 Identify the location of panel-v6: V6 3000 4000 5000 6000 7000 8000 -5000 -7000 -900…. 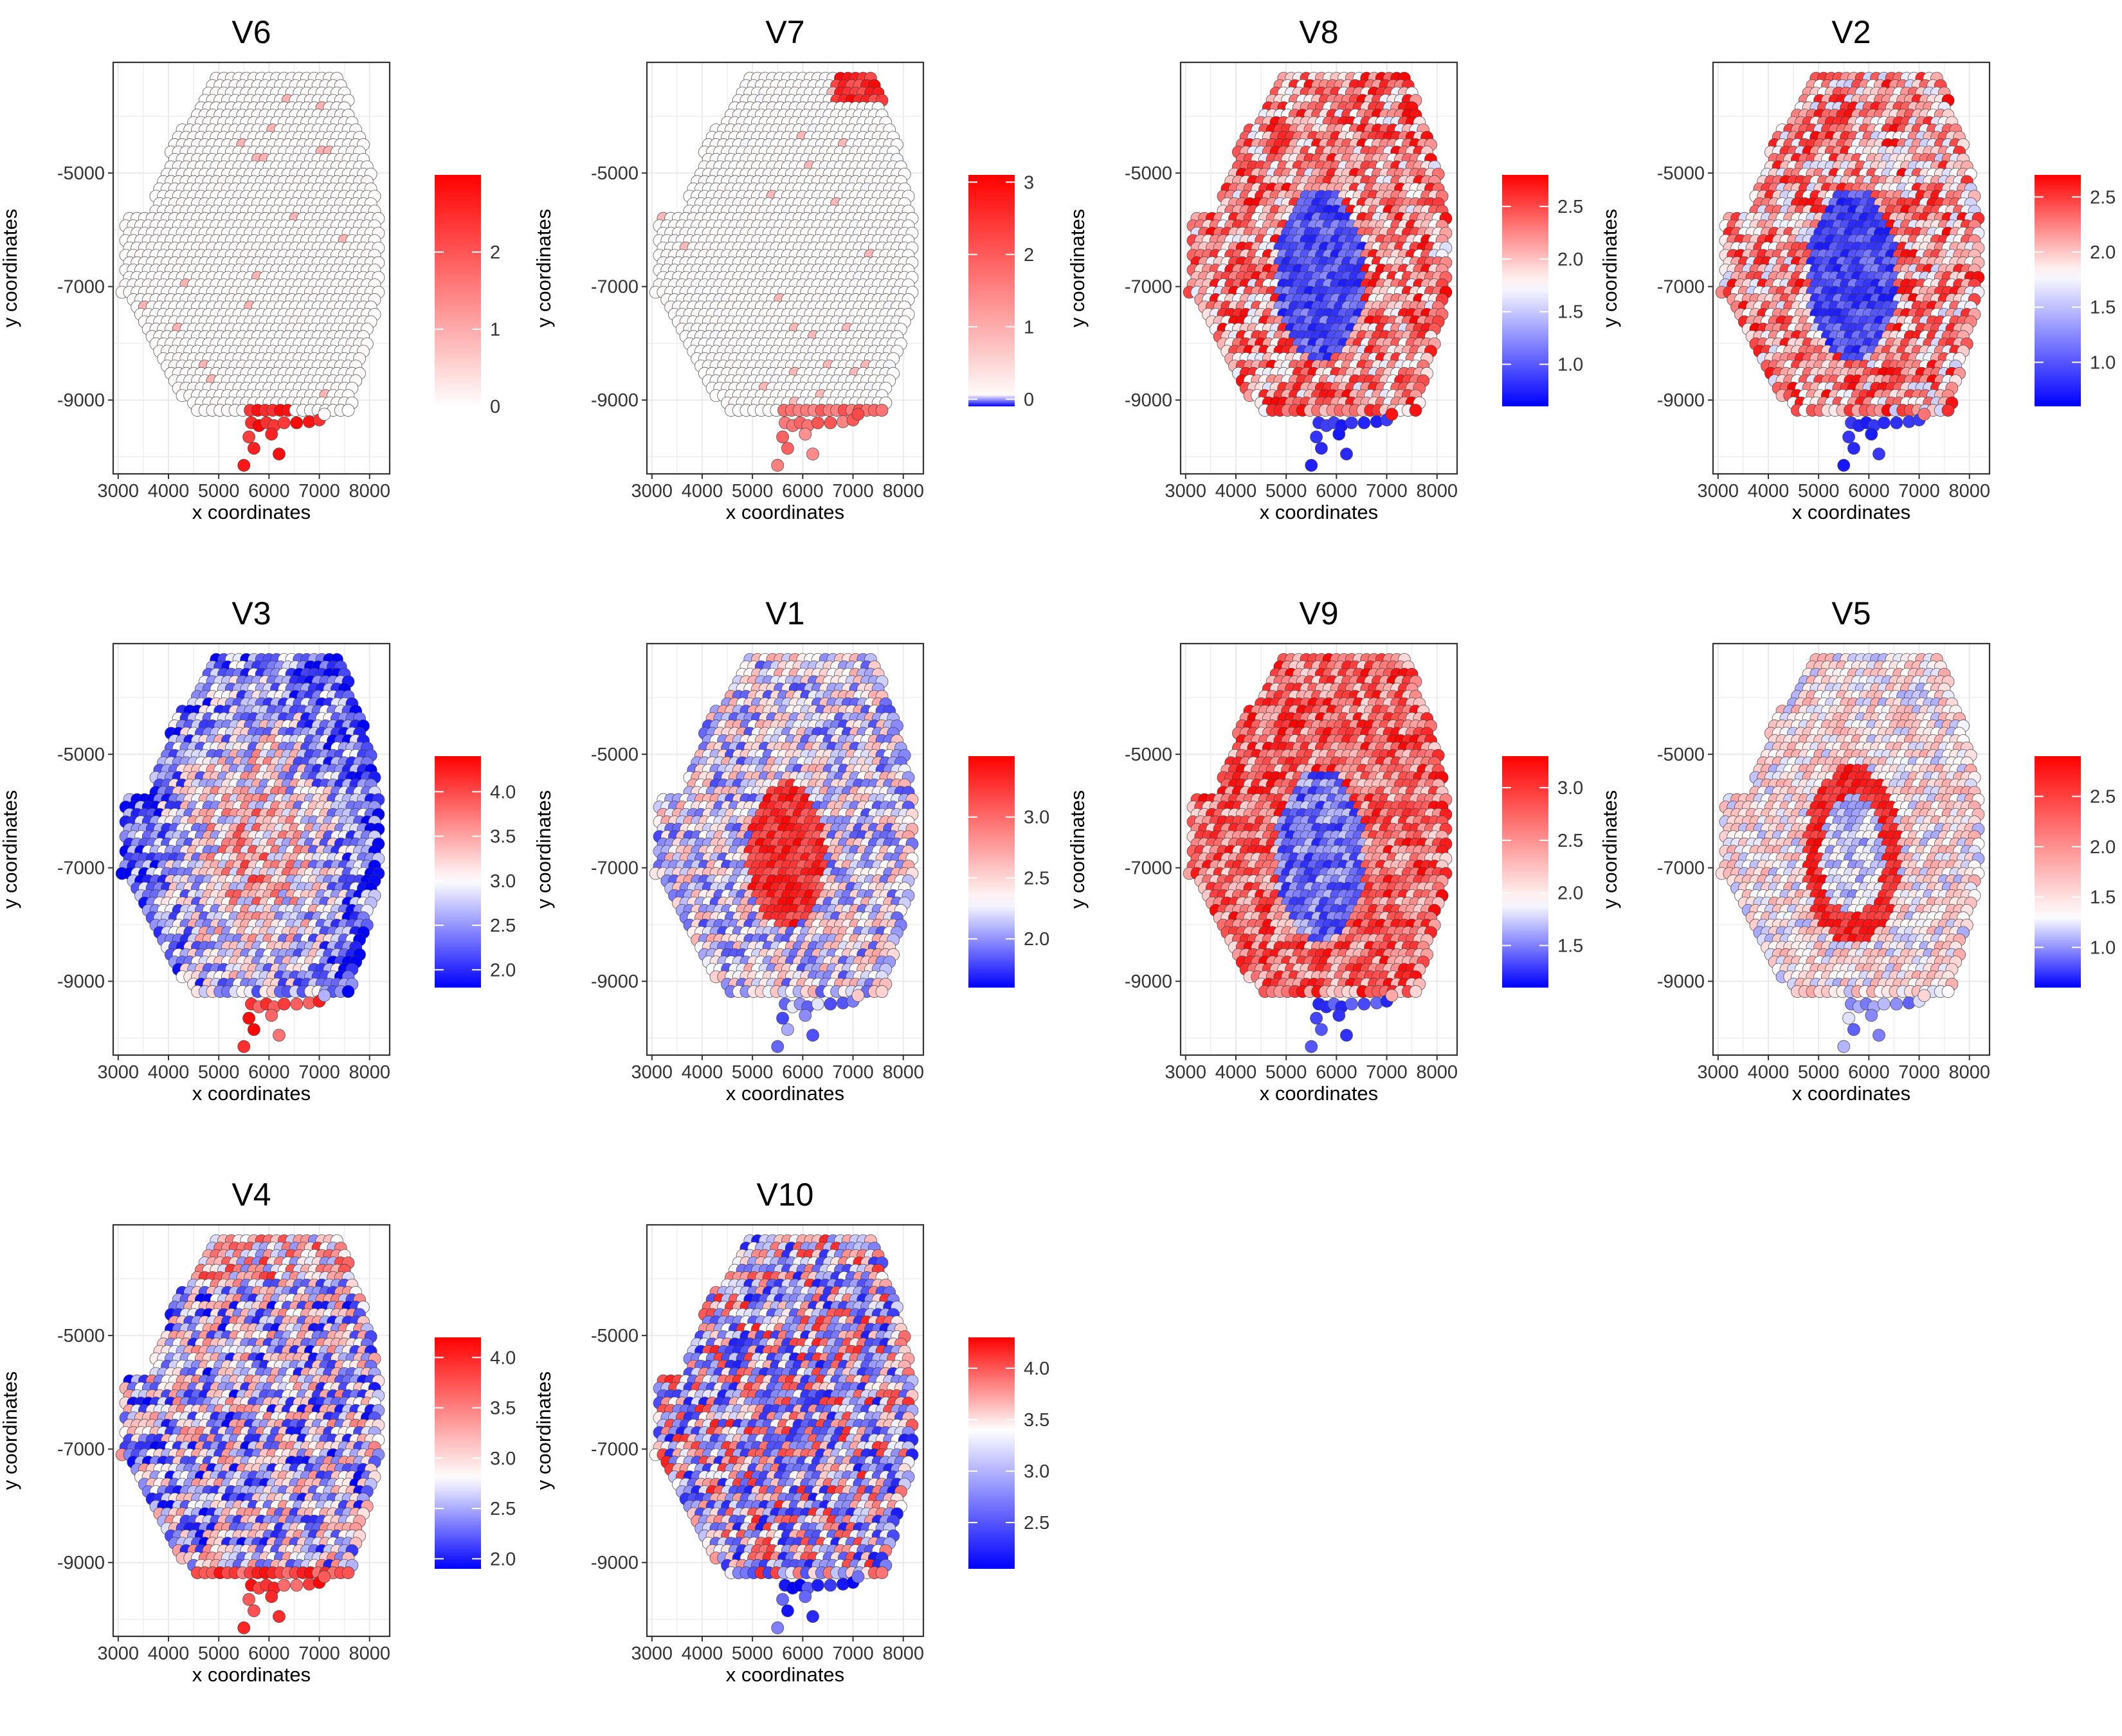
(250, 268).